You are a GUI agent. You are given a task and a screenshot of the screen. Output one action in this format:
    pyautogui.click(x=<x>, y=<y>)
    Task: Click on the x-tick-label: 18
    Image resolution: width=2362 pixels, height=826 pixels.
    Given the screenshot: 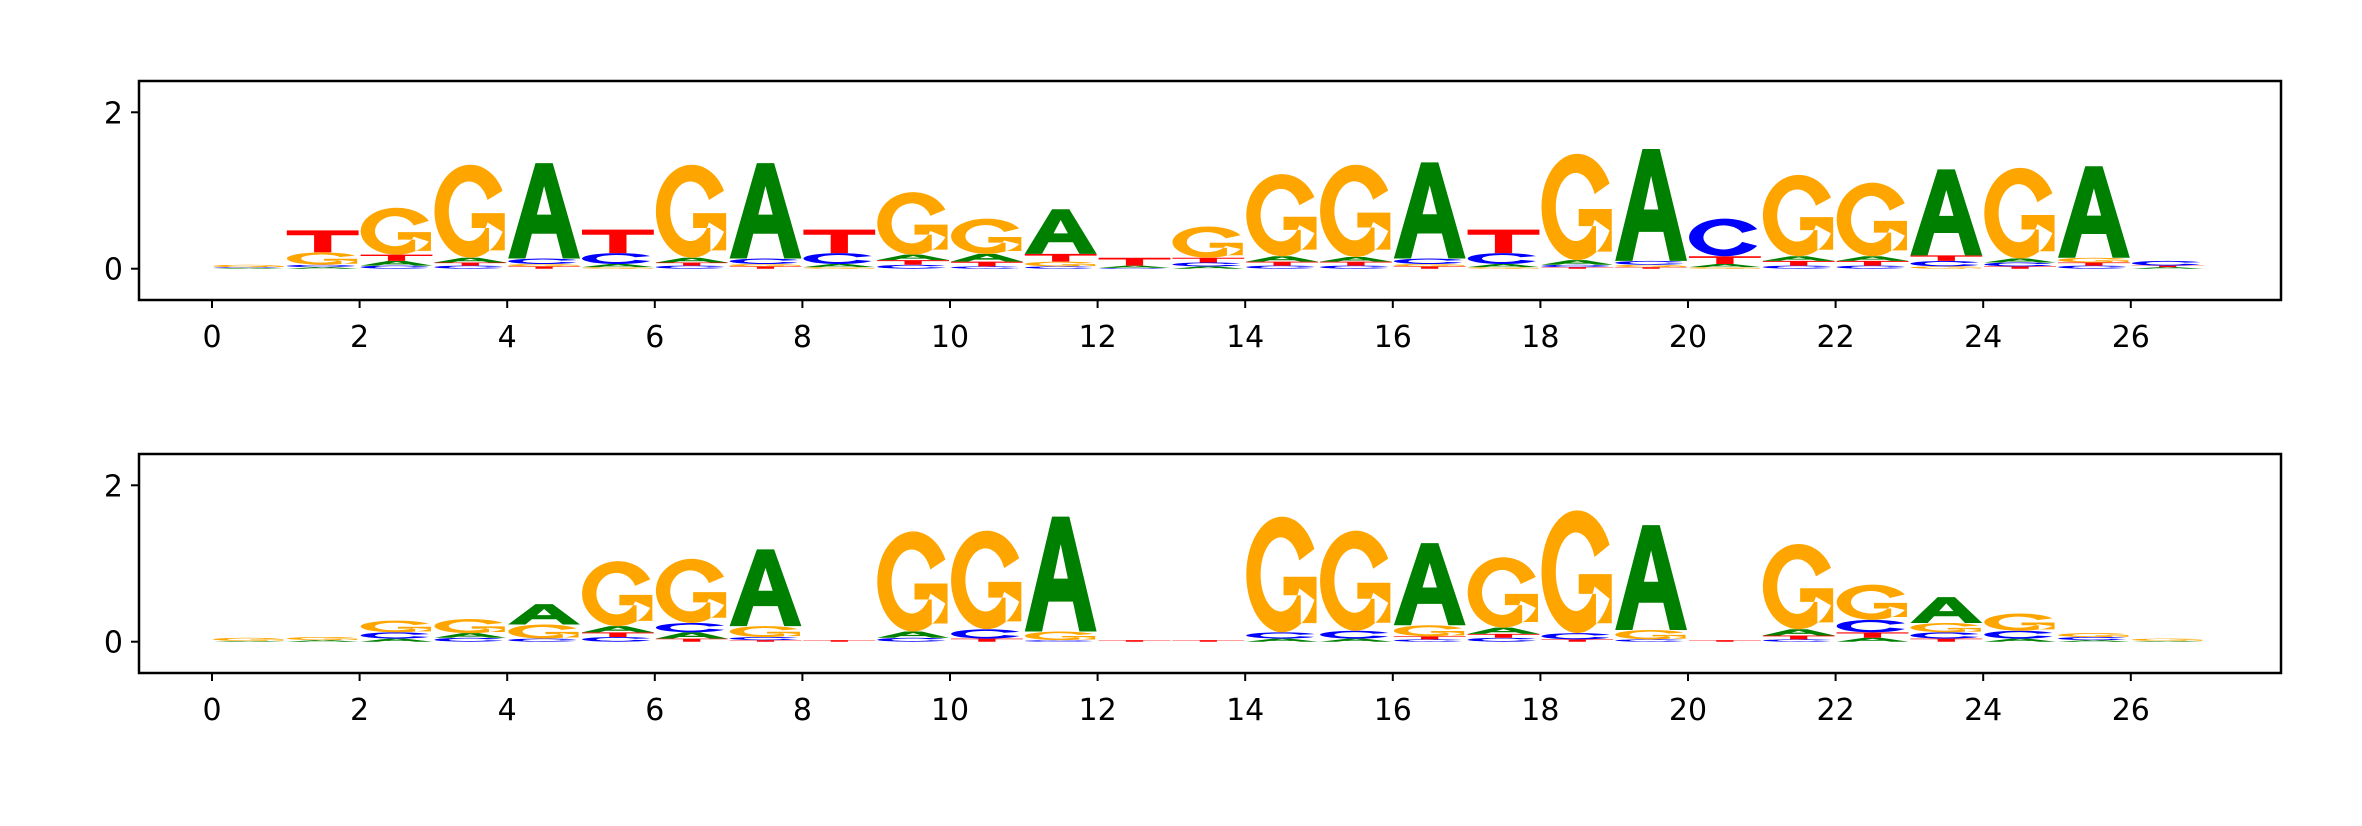 What is the action you would take?
    pyautogui.click(x=1540, y=337)
    